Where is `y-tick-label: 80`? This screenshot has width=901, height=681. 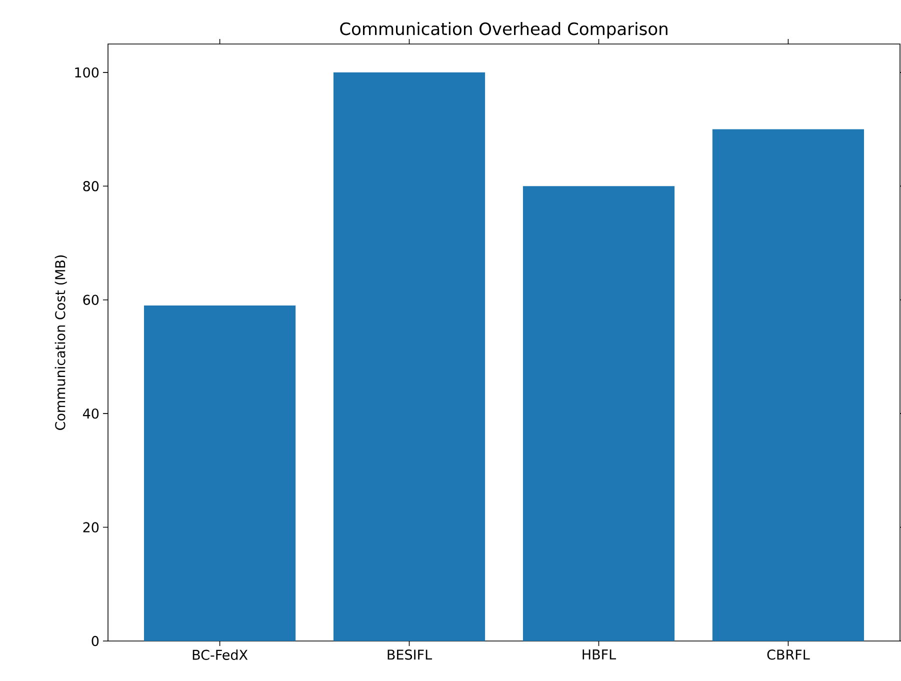
y-tick-label: 80 is located at coordinates (91, 186).